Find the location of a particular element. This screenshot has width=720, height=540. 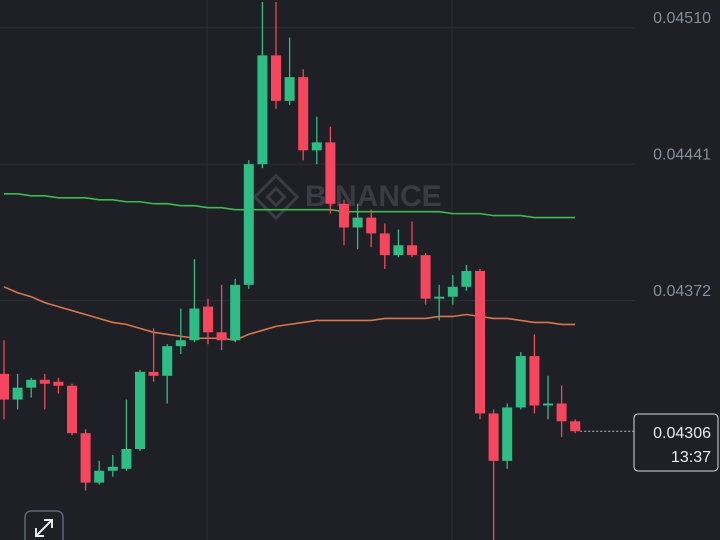

price-axis: 0.04510 0.04441 0.04372 is located at coordinates (682, 155).